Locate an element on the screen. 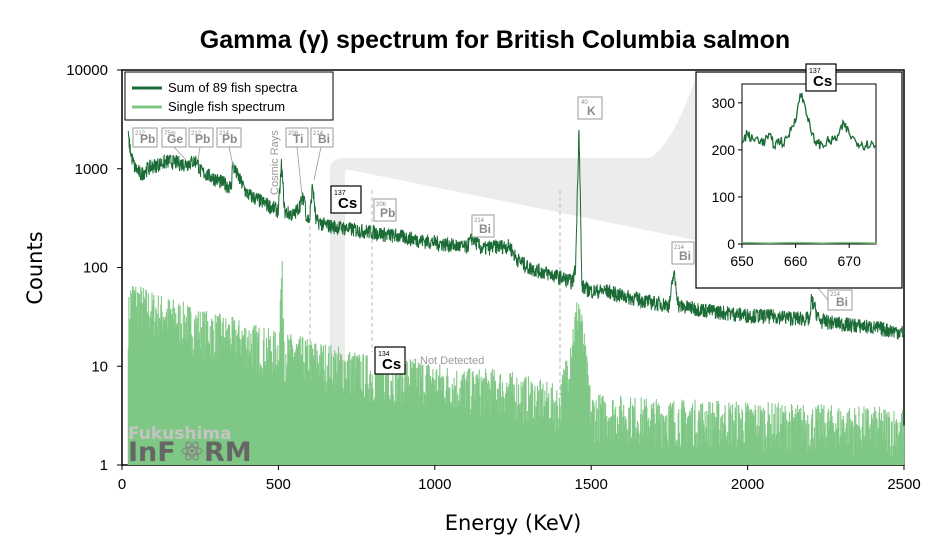 The width and height of the screenshot is (948, 557). x-axis-ticks: 0 500 1000 1500 2000 2500 is located at coordinates (519, 479).